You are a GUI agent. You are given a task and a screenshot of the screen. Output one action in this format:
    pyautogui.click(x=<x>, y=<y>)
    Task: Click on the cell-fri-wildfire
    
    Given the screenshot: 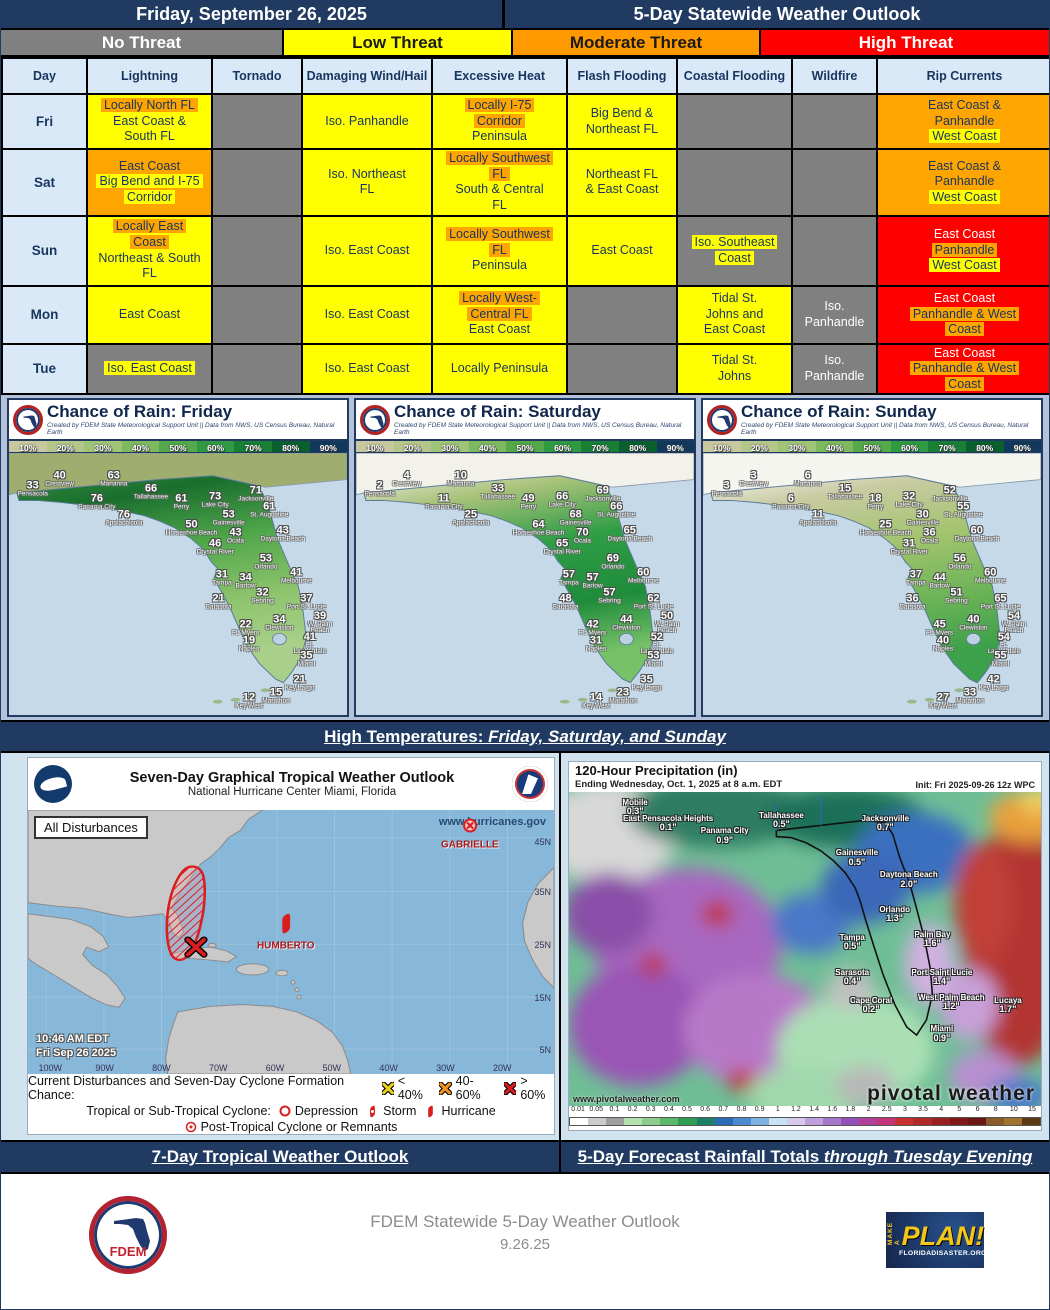 What is the action you would take?
    pyautogui.click(x=834, y=121)
    